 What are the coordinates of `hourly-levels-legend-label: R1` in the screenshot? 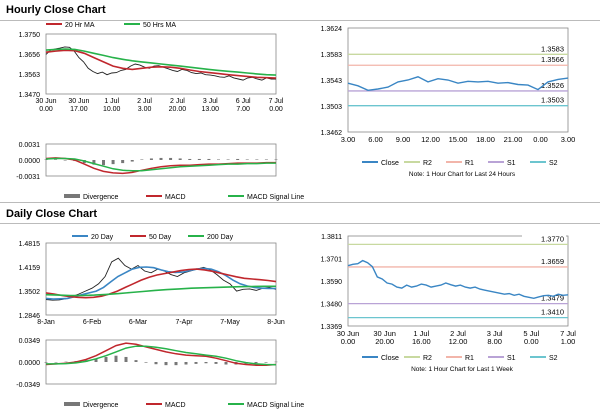 It's located at (469, 163).